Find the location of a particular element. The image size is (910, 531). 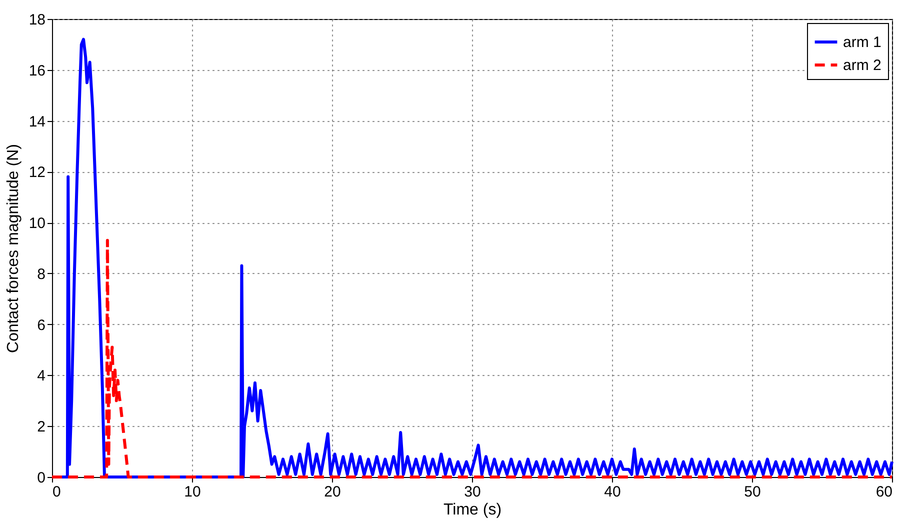

y-axis-title: Contact forces magnitude (N) is located at coordinates (13, 248).